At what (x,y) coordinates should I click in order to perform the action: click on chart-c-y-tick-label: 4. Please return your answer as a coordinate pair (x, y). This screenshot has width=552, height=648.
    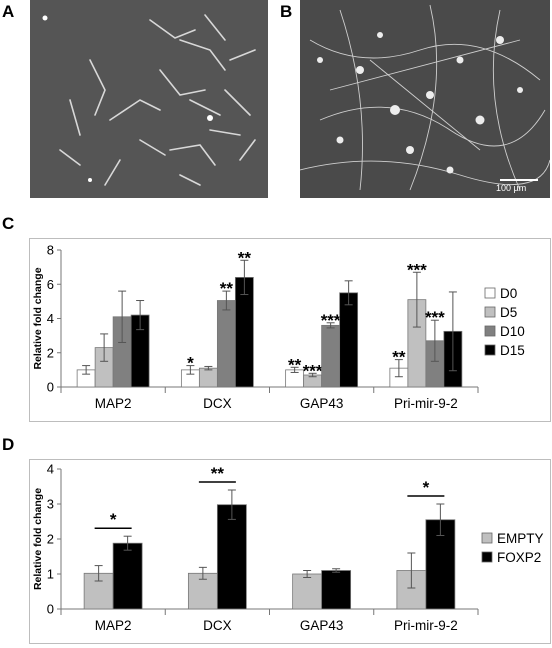
    Looking at the image, I should click on (50, 318).